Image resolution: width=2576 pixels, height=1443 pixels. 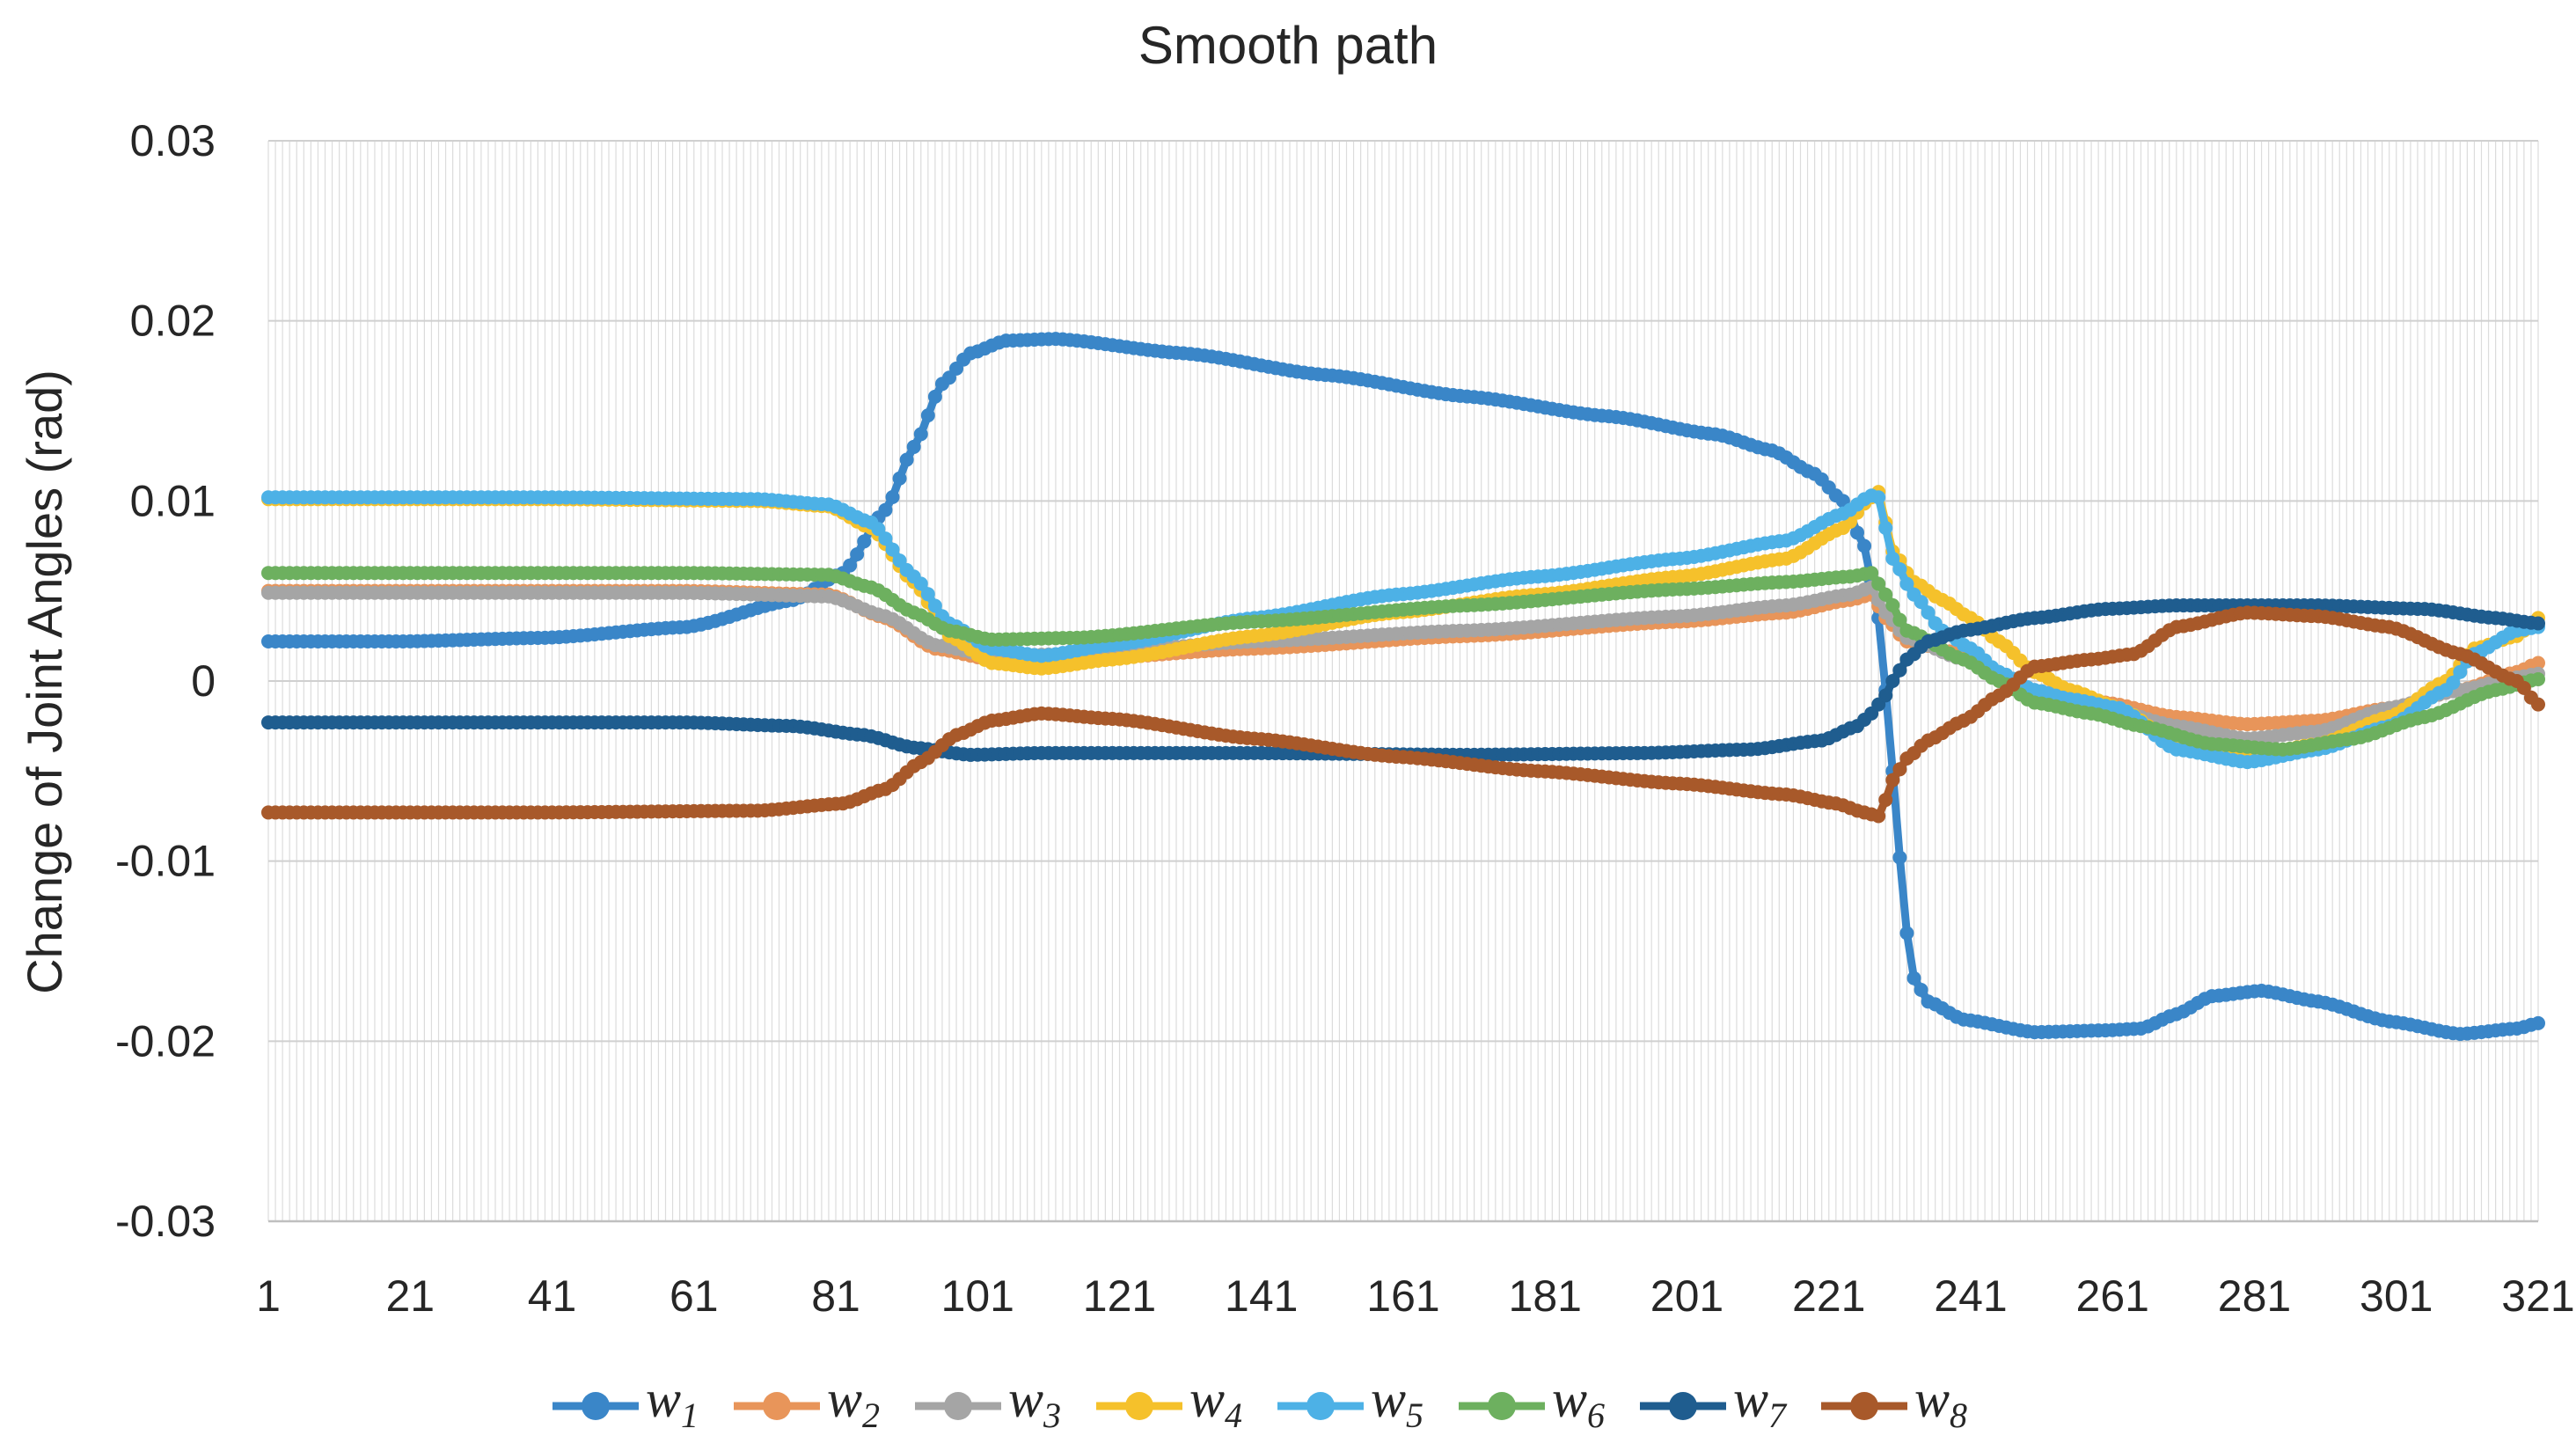 I want to click on legend-item-w3: w3, so click(x=988, y=1402).